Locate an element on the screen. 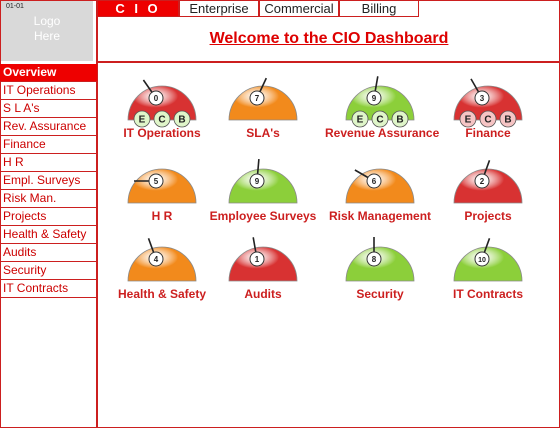 The height and width of the screenshot is (428, 560). gauge-h-r: 5 H R is located at coordinates (162, 188).